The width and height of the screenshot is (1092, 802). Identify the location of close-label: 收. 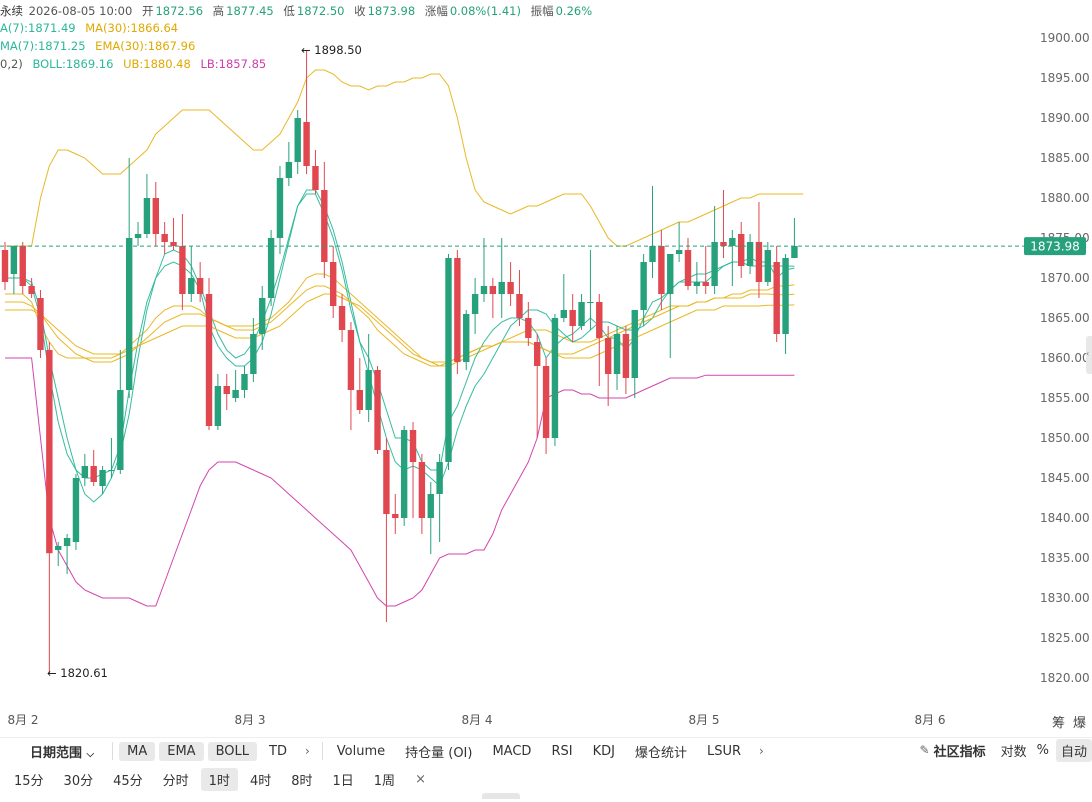
(360, 11).